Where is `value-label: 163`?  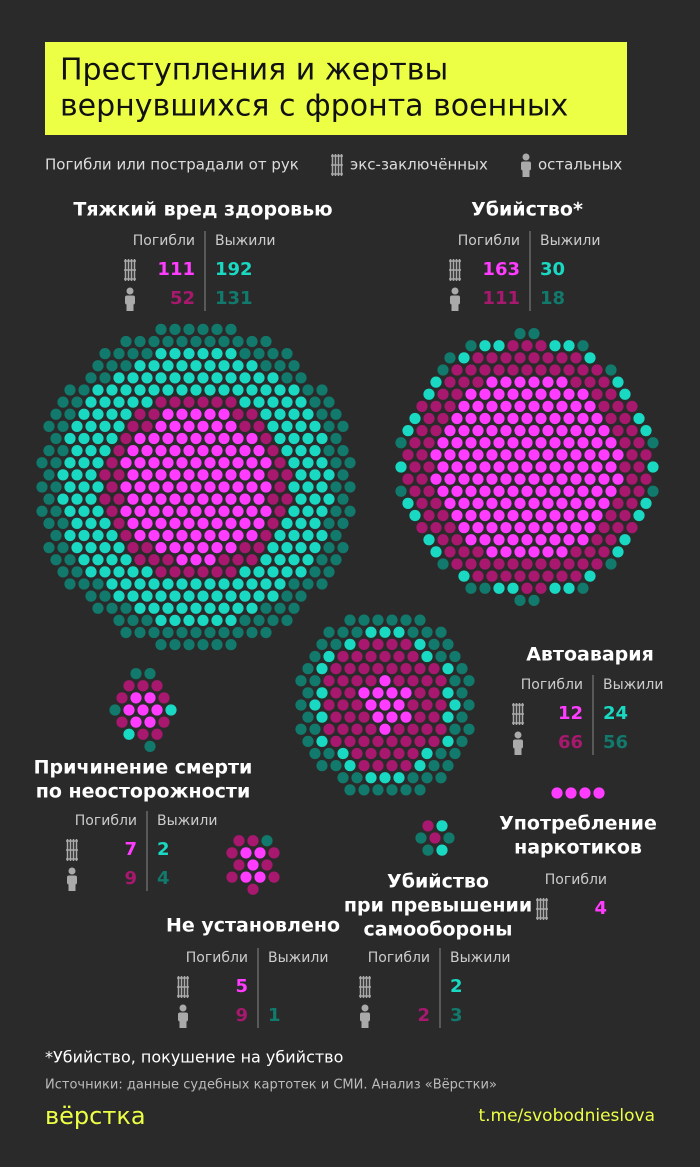
value-label: 163 is located at coordinates (501, 269).